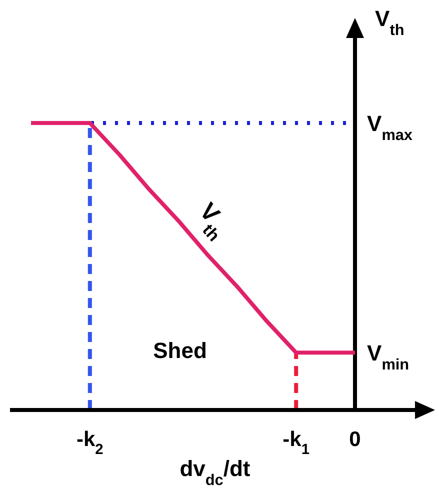  Describe the element at coordinates (390, 127) in the screenshot. I see `ref-line-label: V$_{max}$` at that location.